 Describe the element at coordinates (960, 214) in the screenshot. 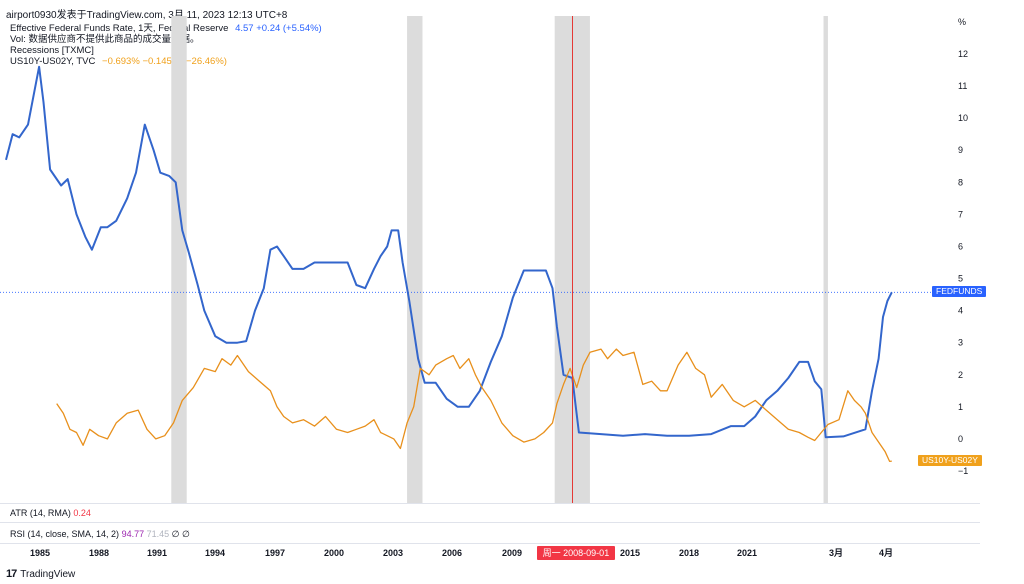

I see `y-tick-label: 7` at that location.